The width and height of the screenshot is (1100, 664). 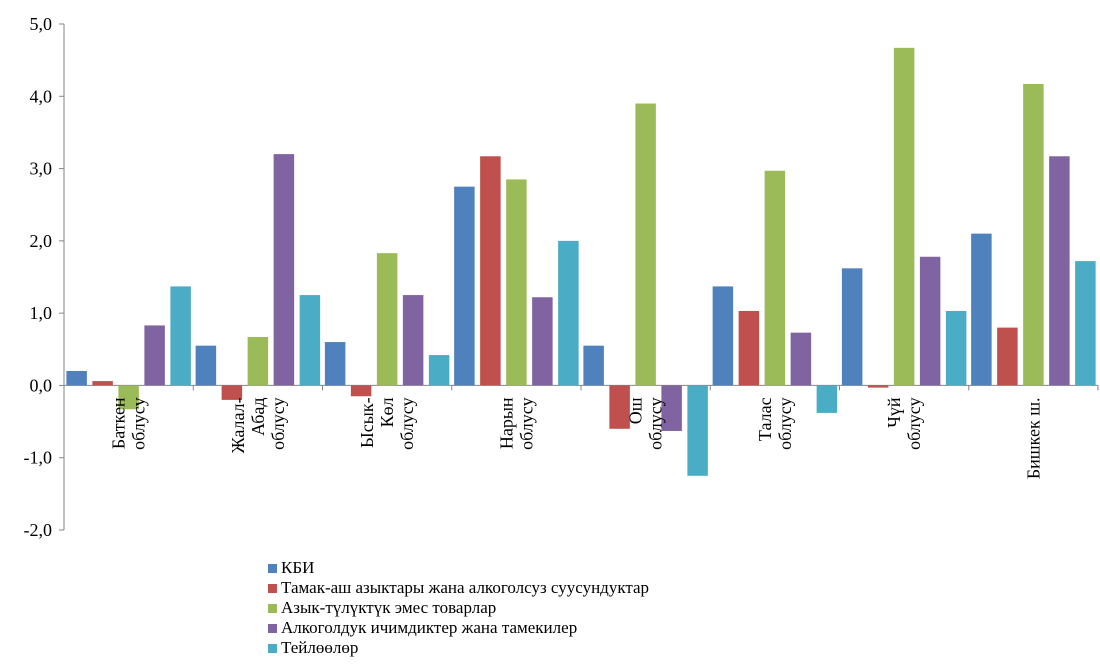 What do you see at coordinates (387, 412) in the screenshot?
I see `x-tick-label: Көл` at bounding box center [387, 412].